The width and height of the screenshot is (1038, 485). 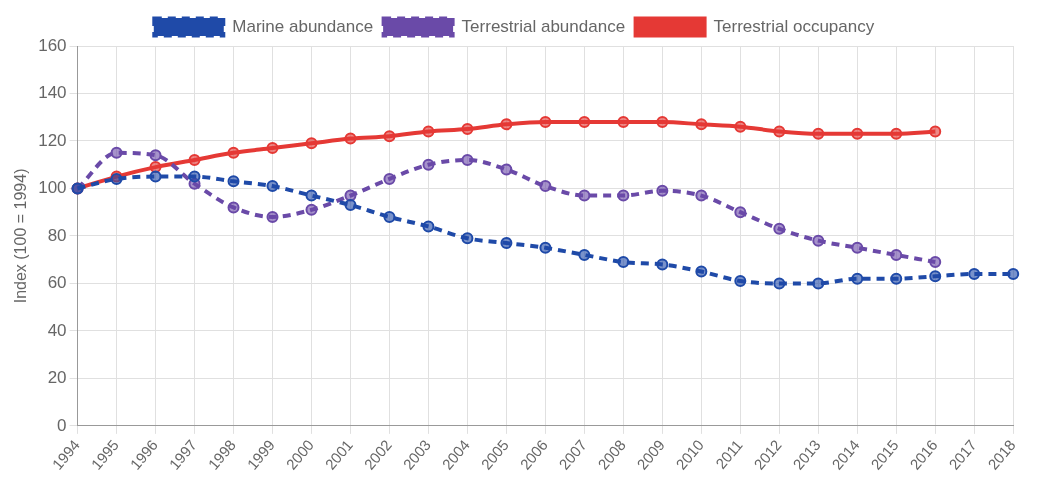 What do you see at coordinates (57, 283) in the screenshot?
I see `y-tick-label: 60` at bounding box center [57, 283].